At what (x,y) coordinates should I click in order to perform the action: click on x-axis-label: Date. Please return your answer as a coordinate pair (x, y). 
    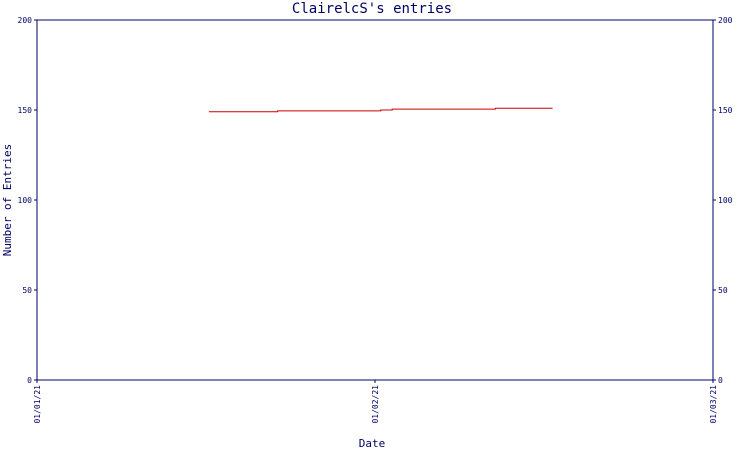
    Looking at the image, I should click on (372, 443).